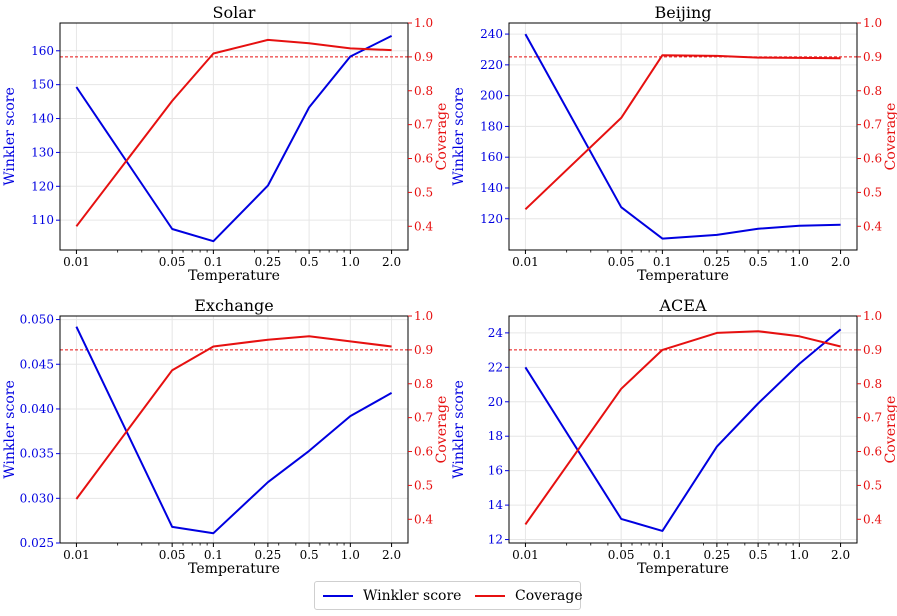  What do you see at coordinates (42, 85) in the screenshot?
I see `y-left-tick-label: 150` at bounding box center [42, 85].